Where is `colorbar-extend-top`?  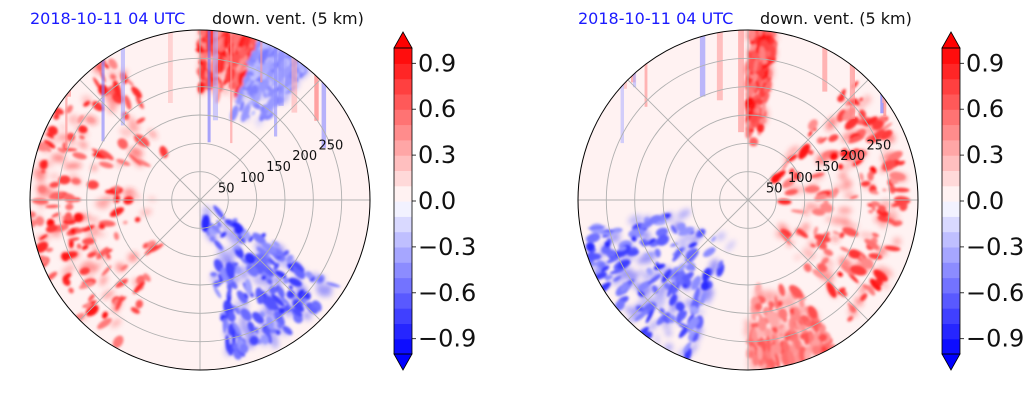 colorbar-extend-top is located at coordinates (403, 40).